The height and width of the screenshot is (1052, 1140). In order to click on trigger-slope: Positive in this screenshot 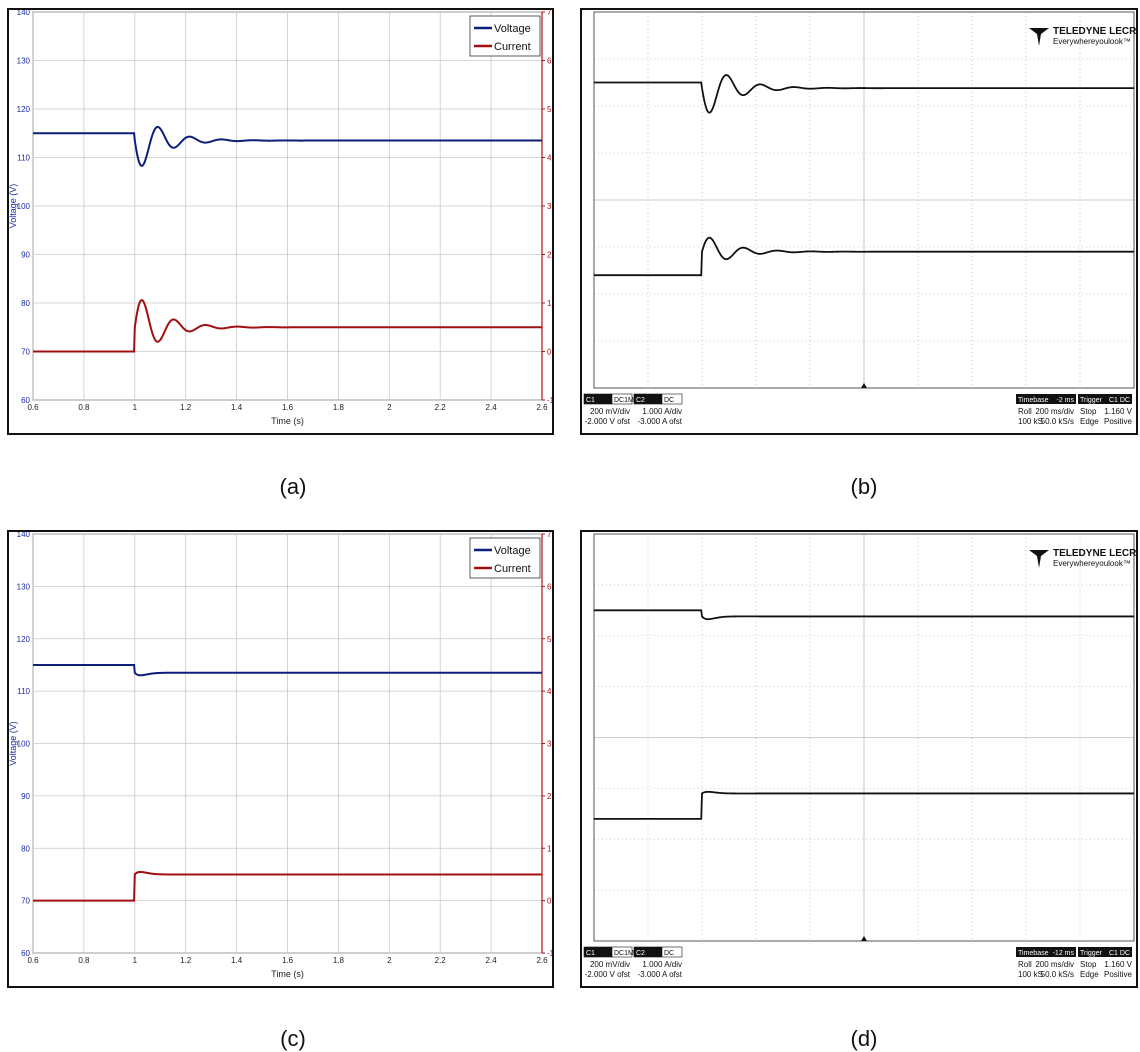, I will do `click(1118, 974)`.